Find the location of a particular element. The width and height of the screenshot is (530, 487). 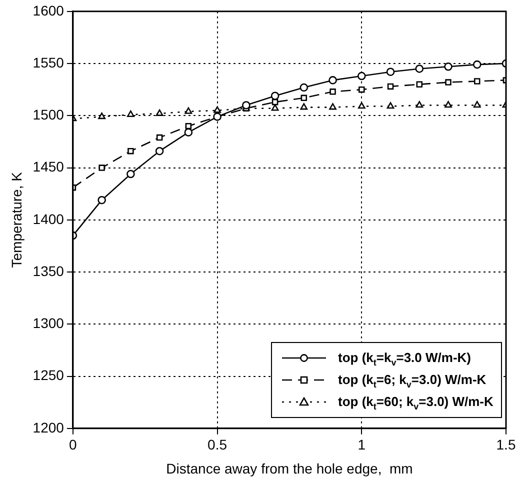

y-tick-label: 1400 is located at coordinates (48, 218).